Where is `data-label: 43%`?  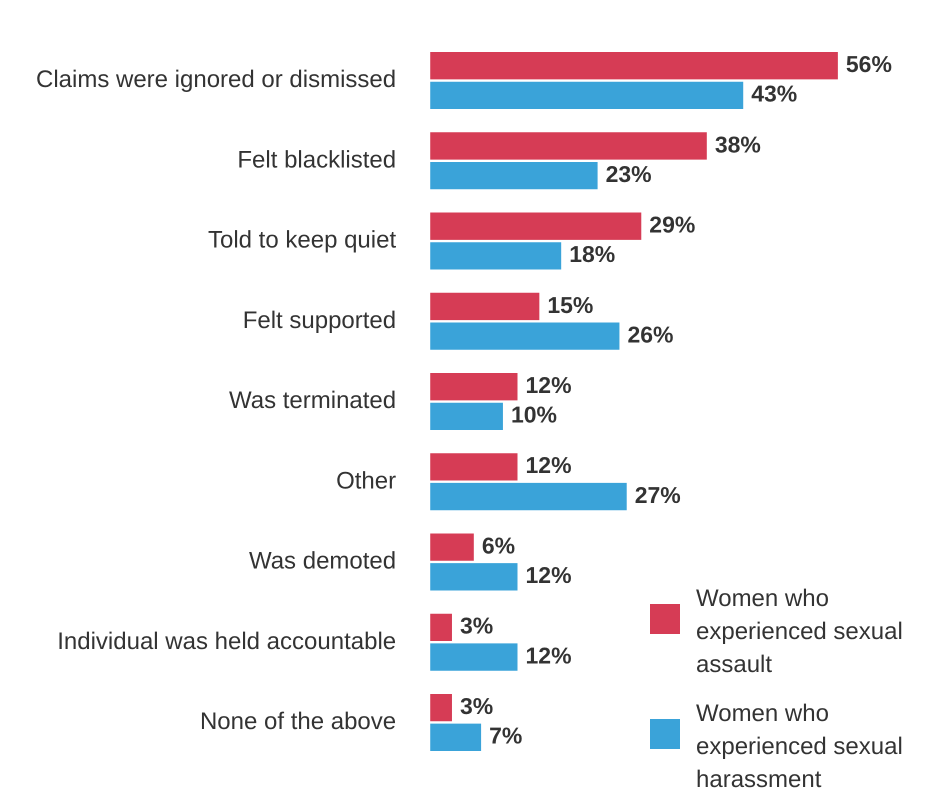 data-label: 43% is located at coordinates (774, 93).